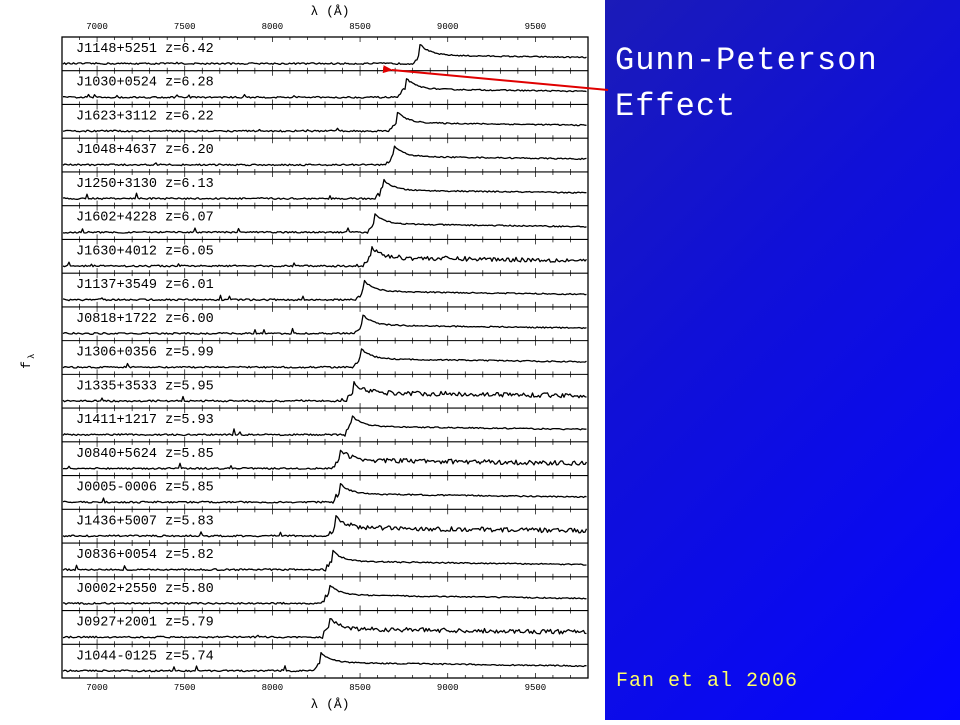 The image size is (960, 725). What do you see at coordinates (360, 688) in the screenshot?
I see `x-tick-label-bottom: 8500` at bounding box center [360, 688].